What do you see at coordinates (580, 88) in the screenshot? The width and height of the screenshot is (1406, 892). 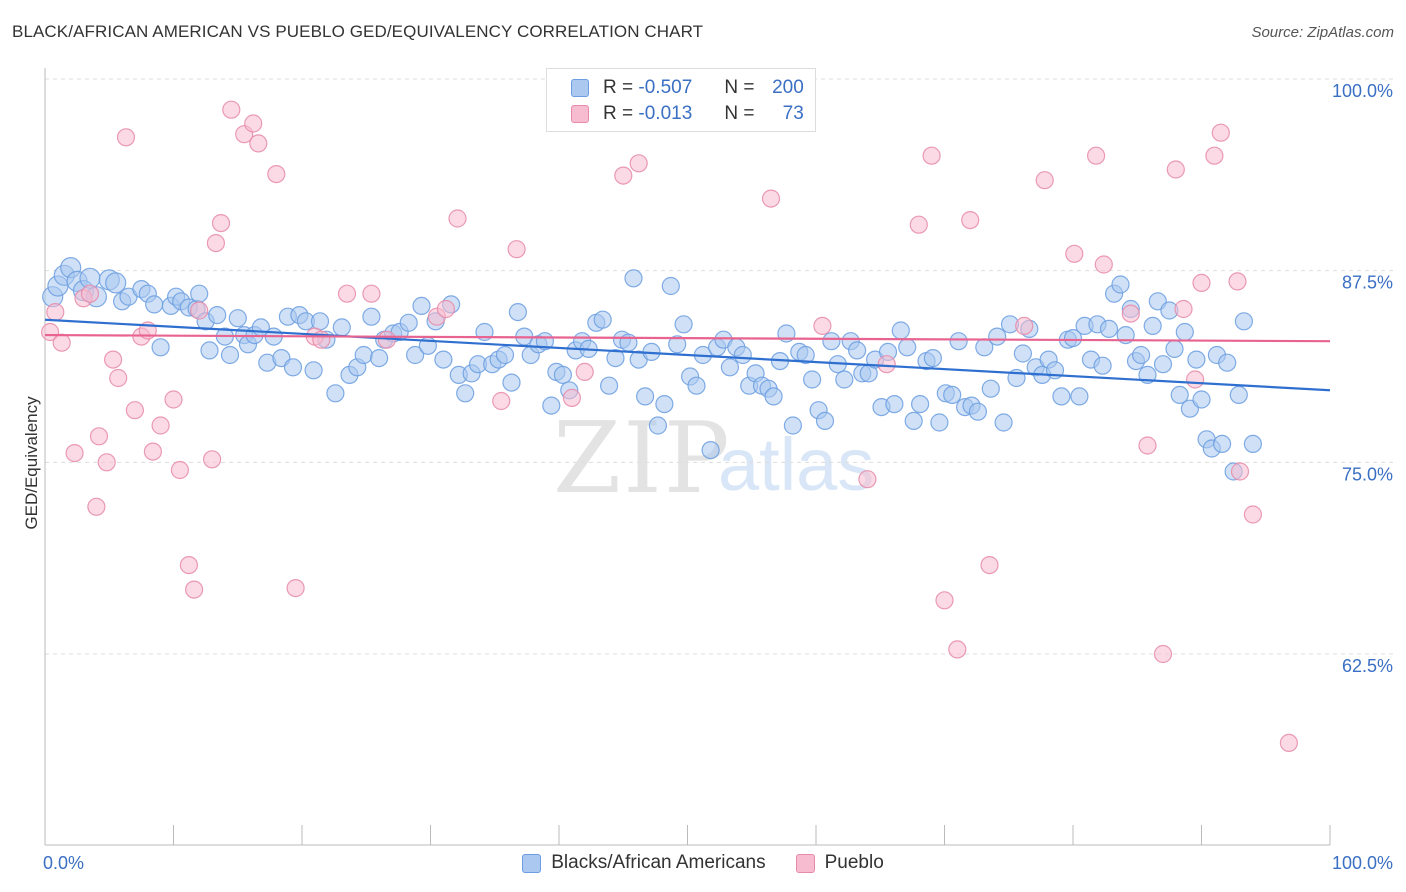 I see `legend-swatch-blacks` at bounding box center [580, 88].